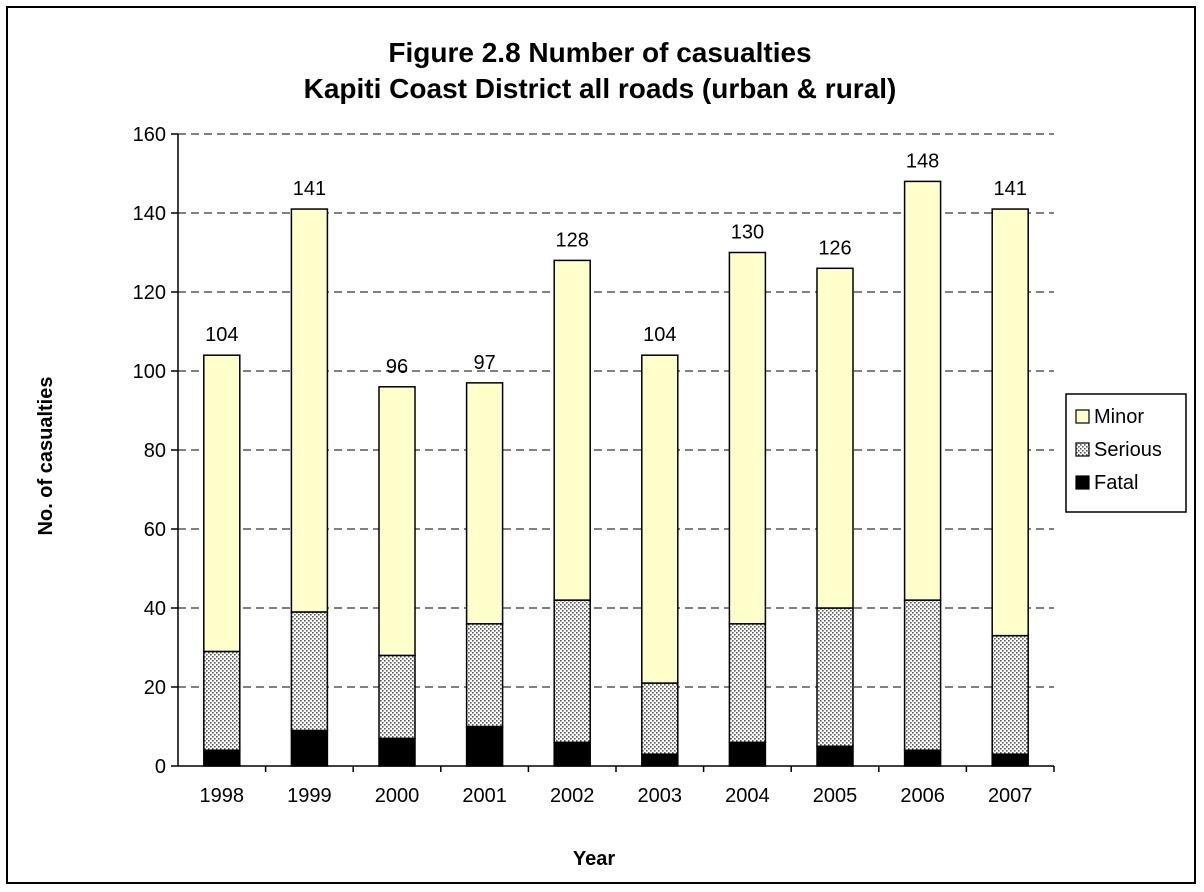  Describe the element at coordinates (834, 248) in the screenshot. I see `total-label-2005: 126` at that location.